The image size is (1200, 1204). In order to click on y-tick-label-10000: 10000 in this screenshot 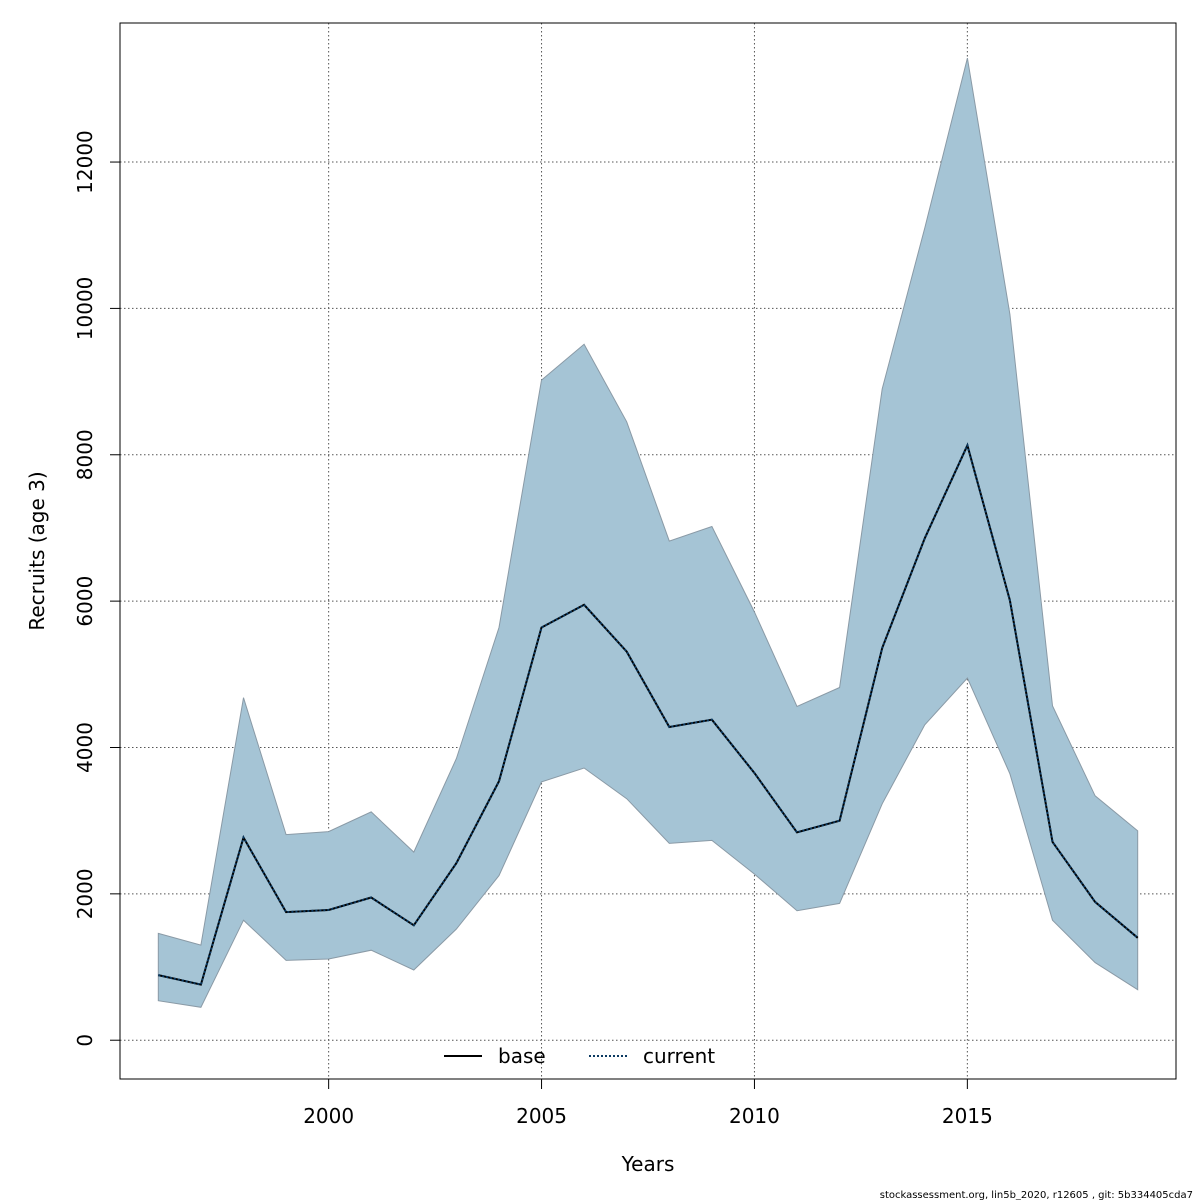, I will do `click(85, 309)`.